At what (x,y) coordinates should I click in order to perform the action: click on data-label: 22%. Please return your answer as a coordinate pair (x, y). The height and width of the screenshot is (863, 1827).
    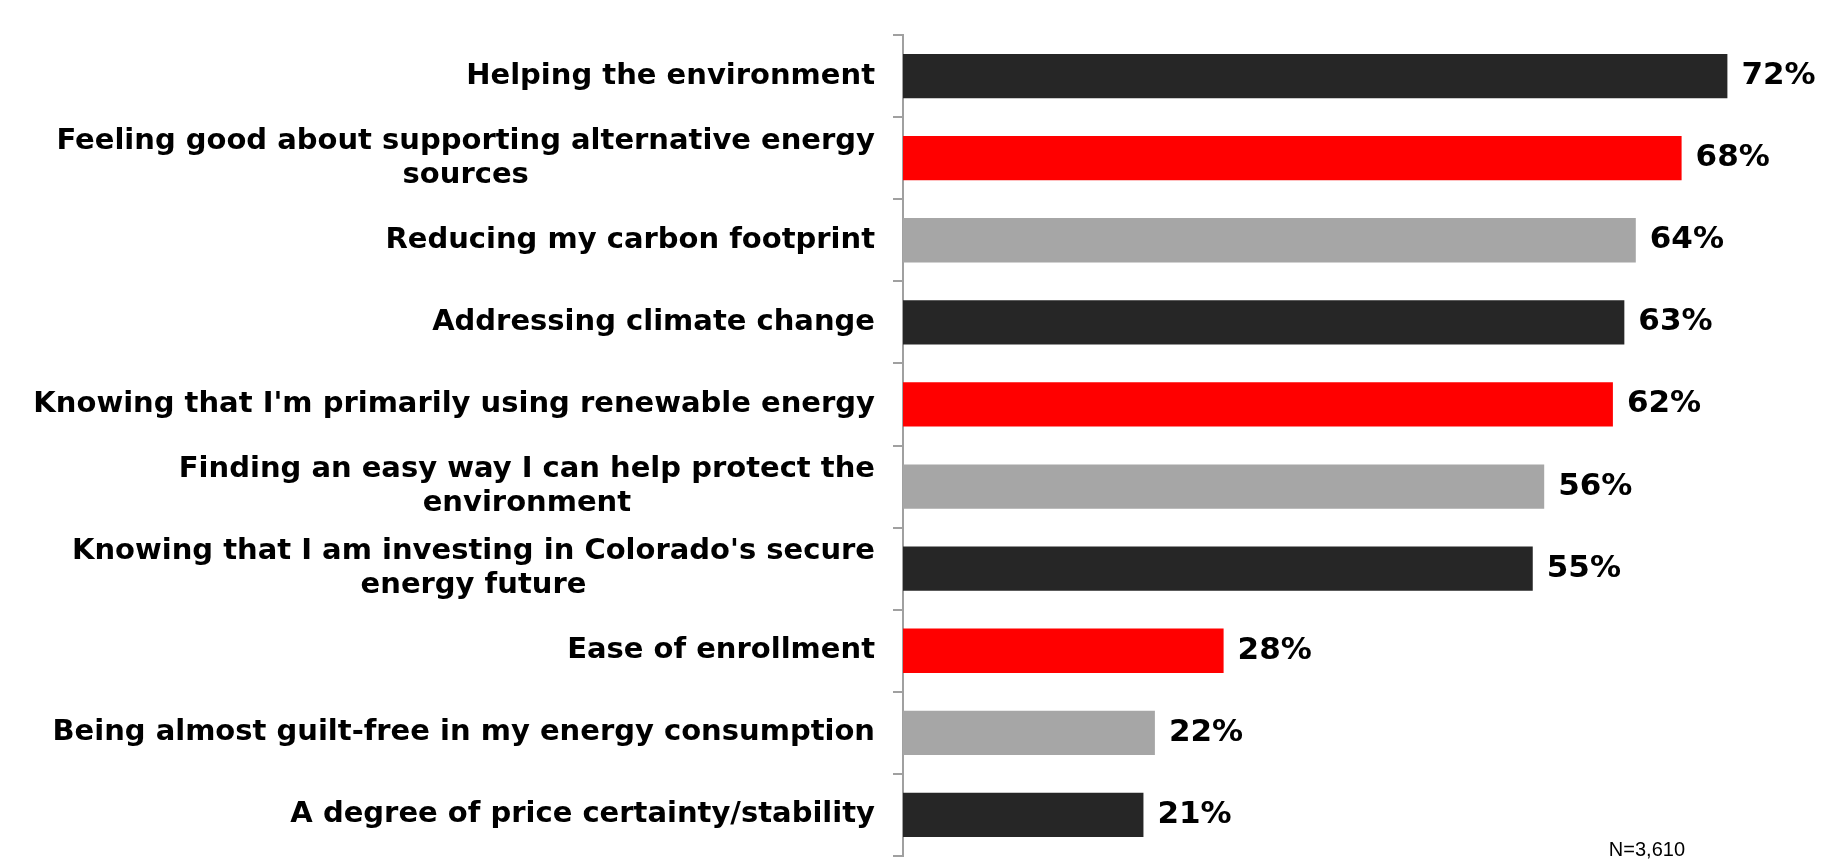
    Looking at the image, I should click on (1206, 729).